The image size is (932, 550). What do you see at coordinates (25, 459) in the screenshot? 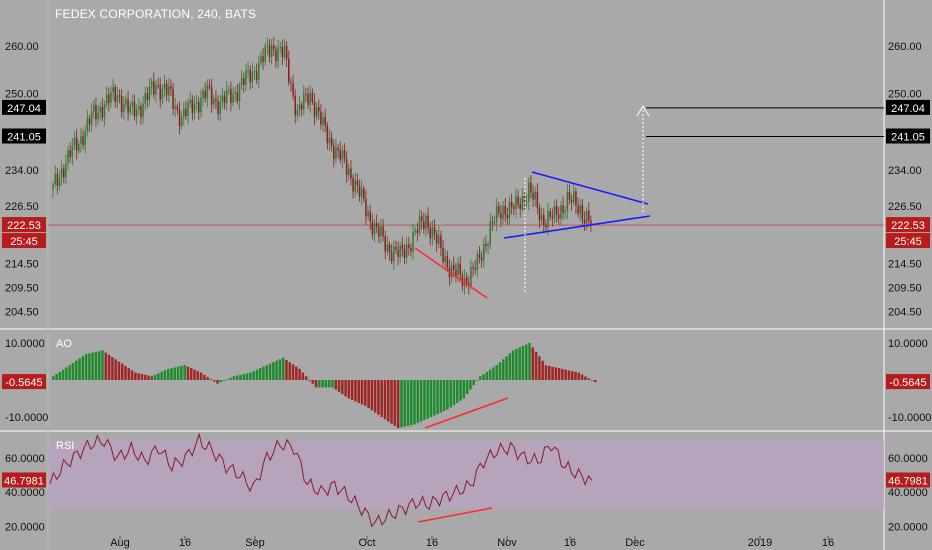
I see `rsi-tick-left: 60.0000` at bounding box center [25, 459].